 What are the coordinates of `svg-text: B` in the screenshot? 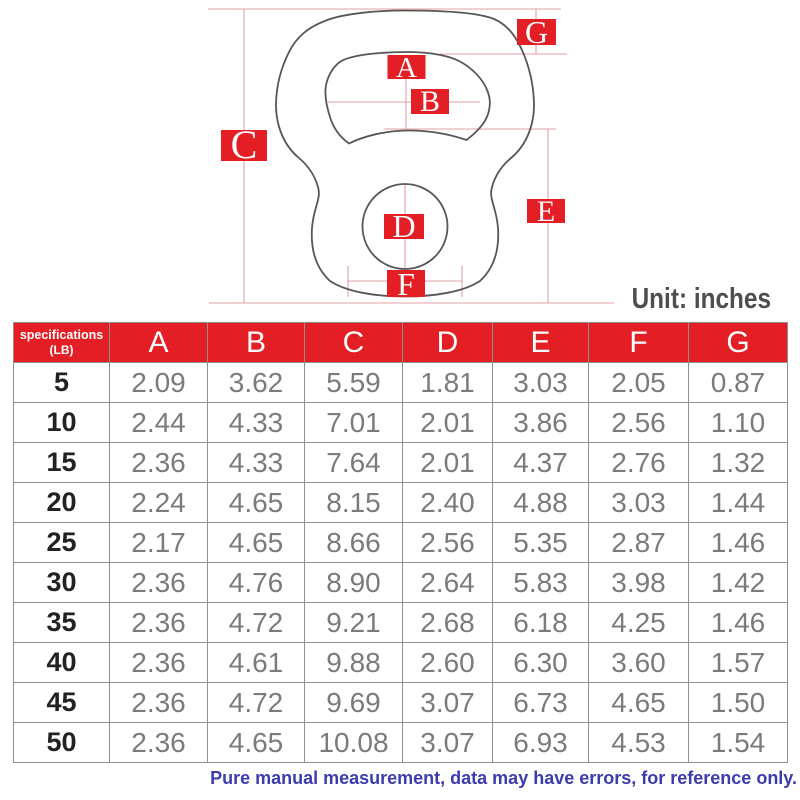 It's located at (430, 101).